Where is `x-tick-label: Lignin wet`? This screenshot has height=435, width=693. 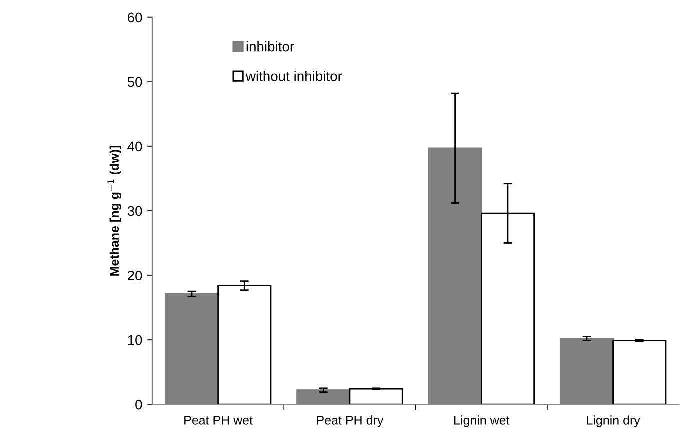
x-tick-label: Lignin wet is located at coordinates (482, 422).